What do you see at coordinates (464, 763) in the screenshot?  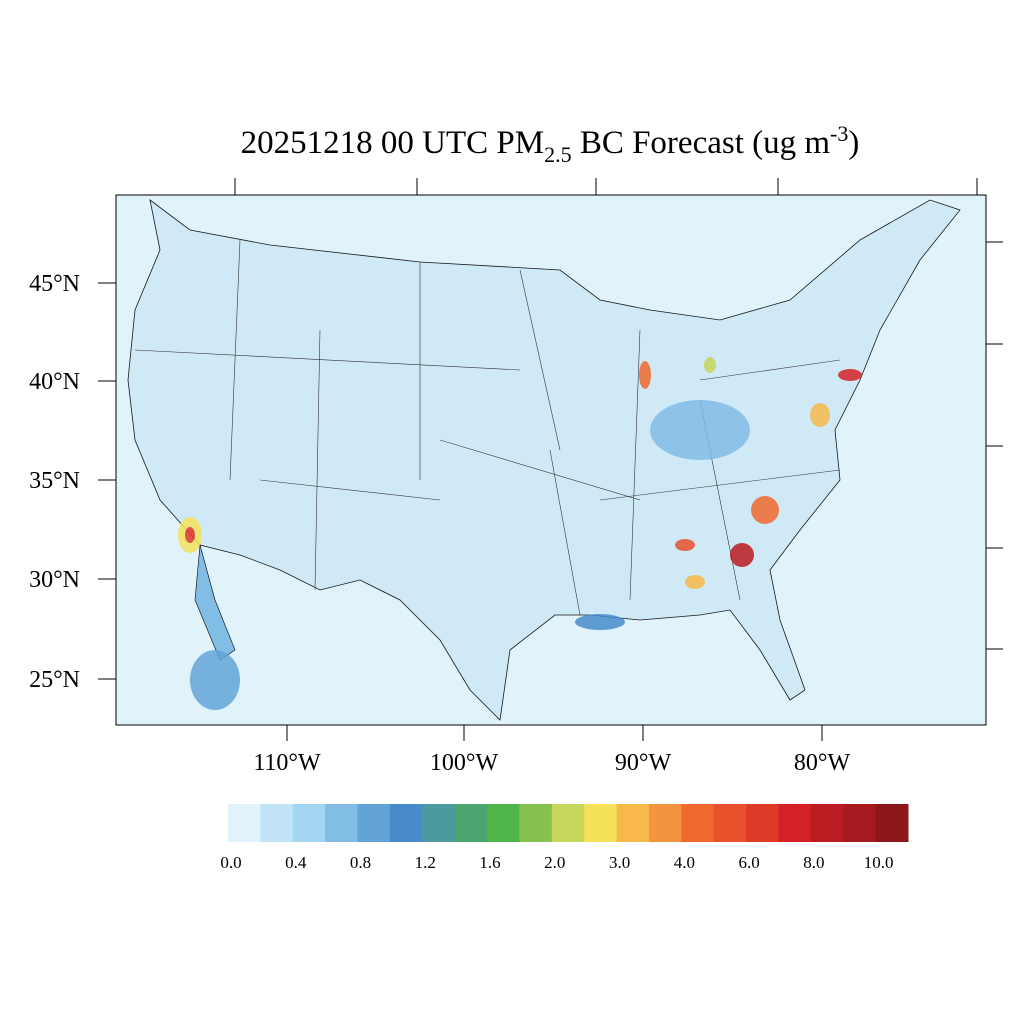 I see `lon-label: 100°W` at bounding box center [464, 763].